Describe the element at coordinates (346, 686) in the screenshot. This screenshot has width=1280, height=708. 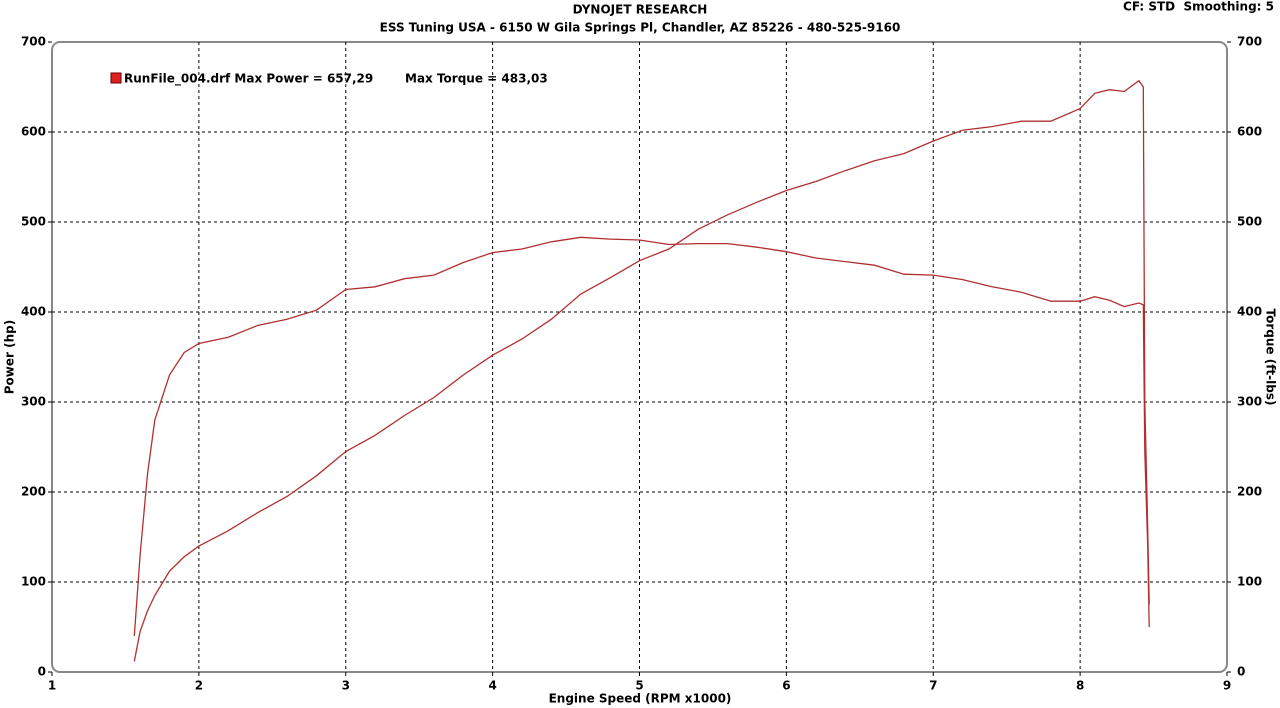
I see `x-tick-label: 3` at that location.